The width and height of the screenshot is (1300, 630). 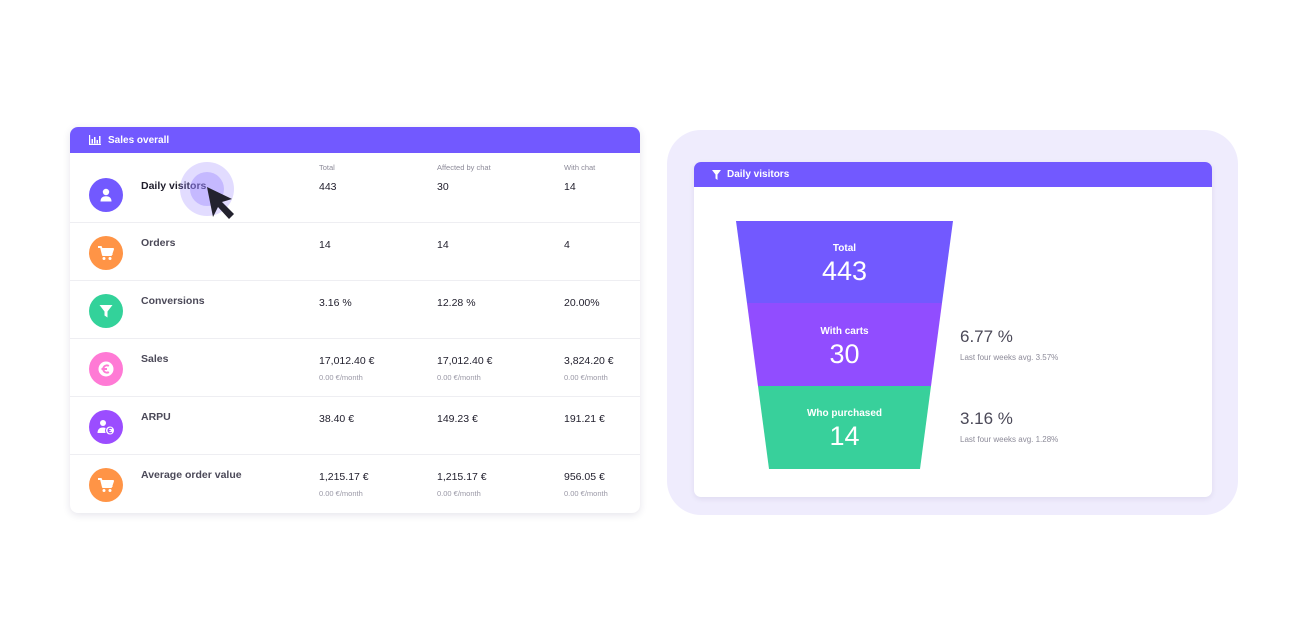 I want to click on row-label: Orders, so click(x=158, y=243).